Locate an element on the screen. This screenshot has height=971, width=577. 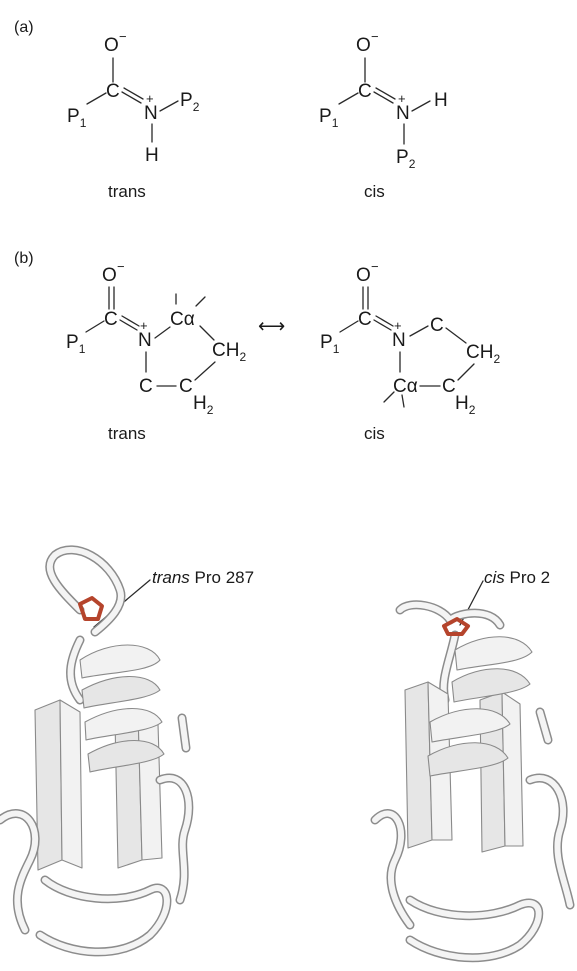
trans-protein-ribbon is located at coordinates (97, 751).